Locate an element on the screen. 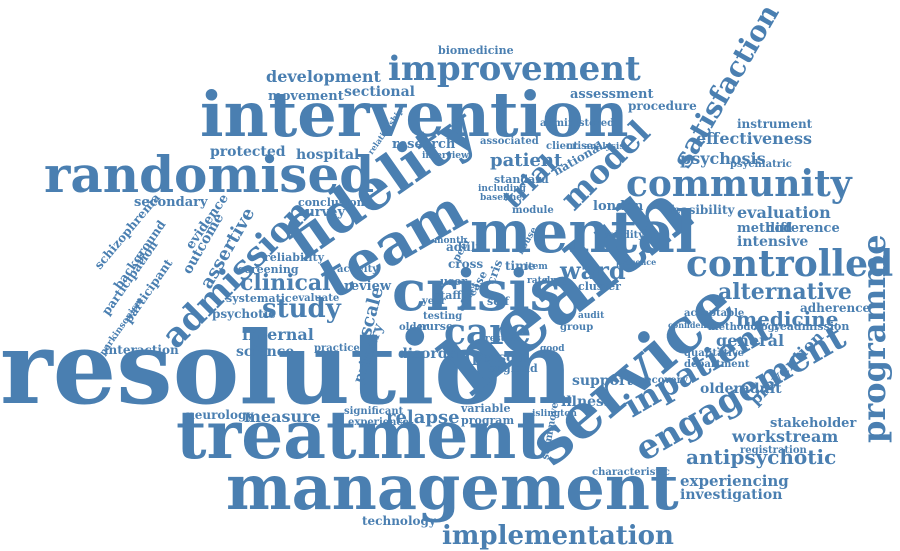 This screenshot has height=551, width=900. word-implementation: implementation is located at coordinates (558, 536).